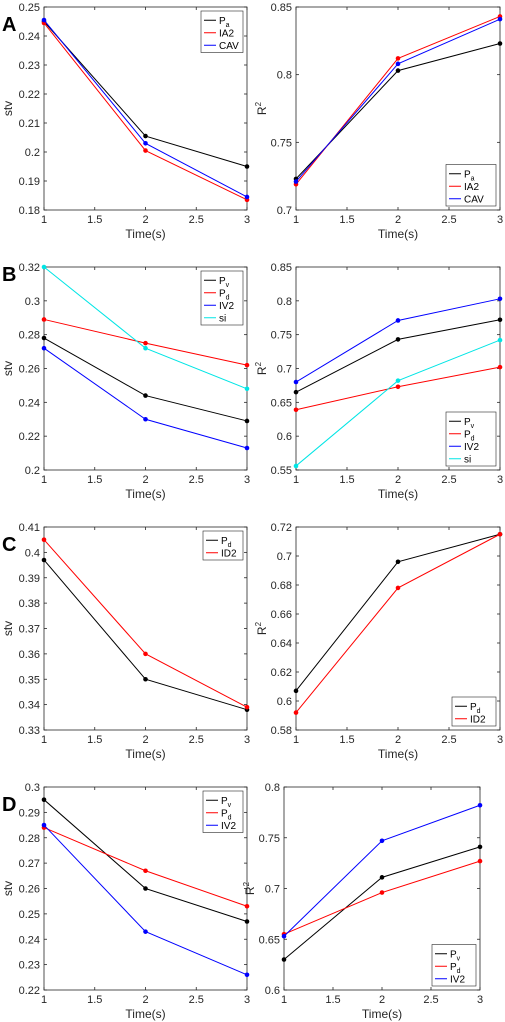 This screenshot has height=1022, width=505. Describe the element at coordinates (467, 459) in the screenshot. I see `legend-entry: si` at that location.